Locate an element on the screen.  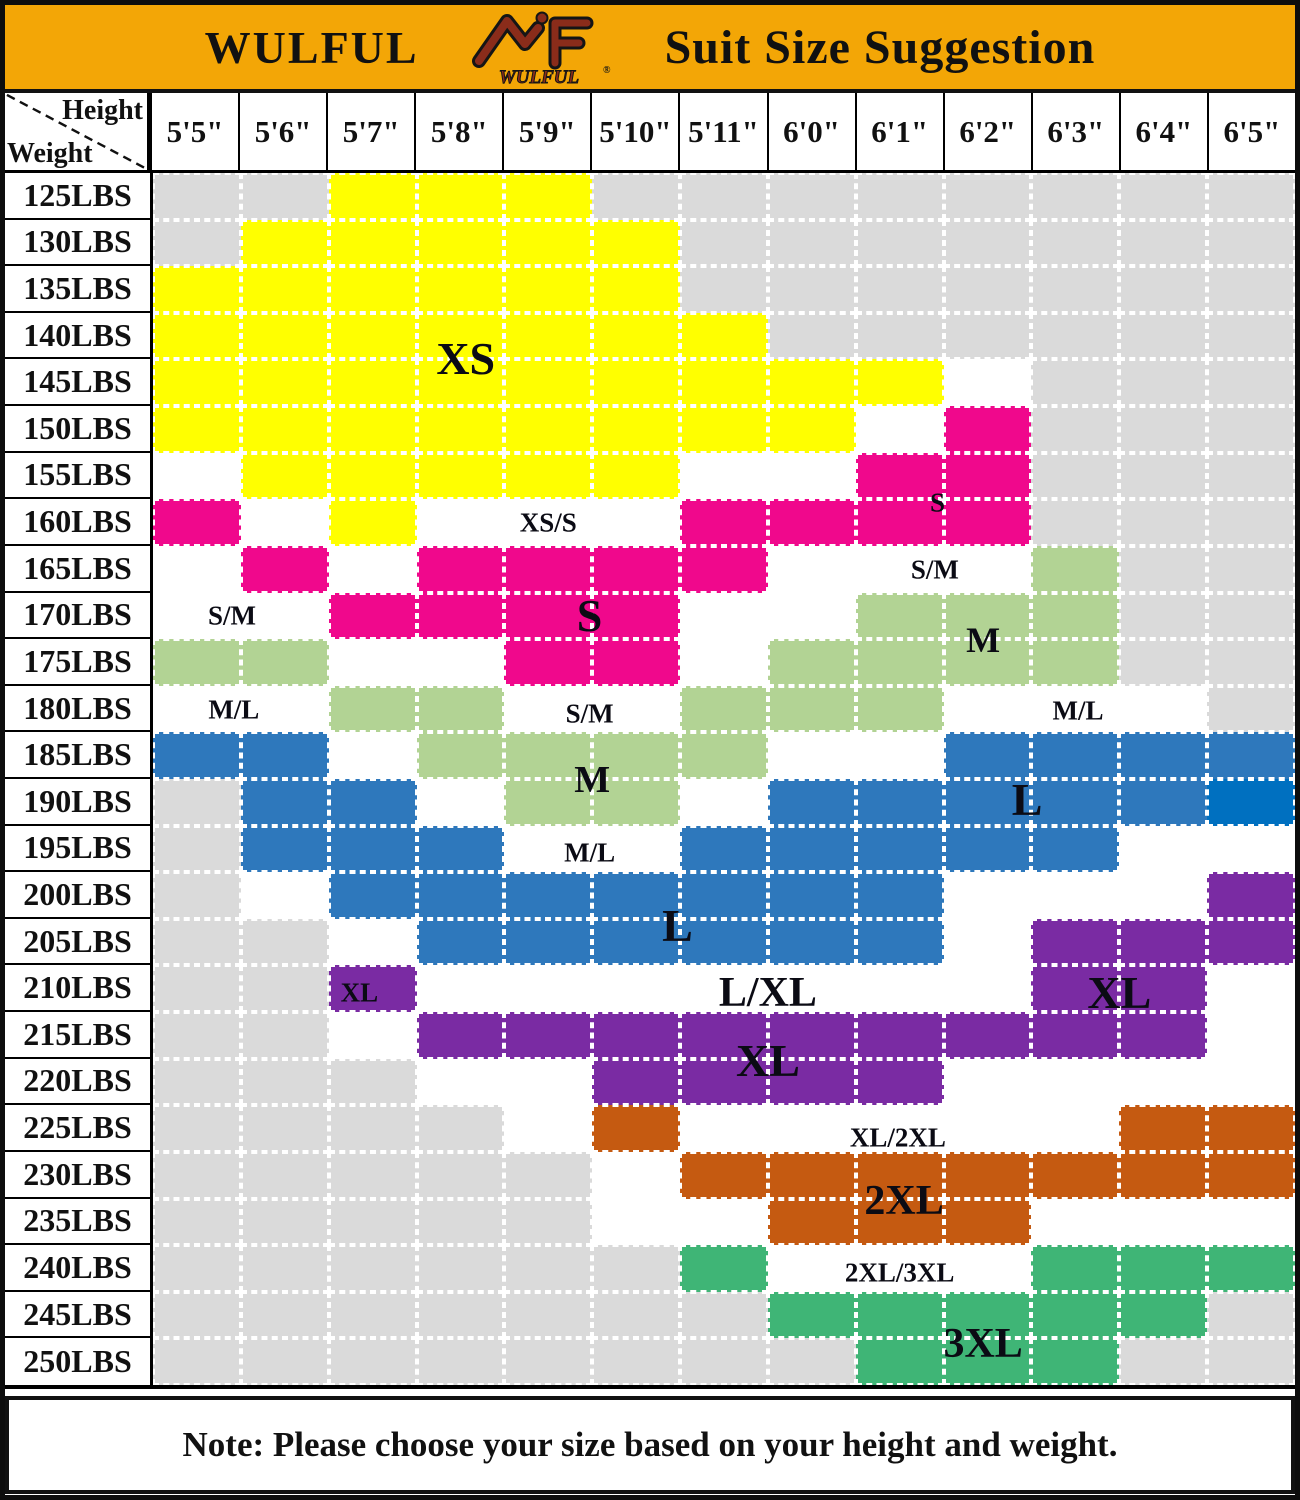
weight-label: 125LBS is located at coordinates (77, 196).